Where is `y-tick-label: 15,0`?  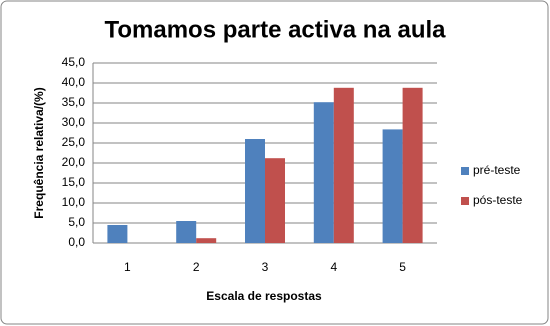 y-tick-label: 15,0 is located at coordinates (74, 182).